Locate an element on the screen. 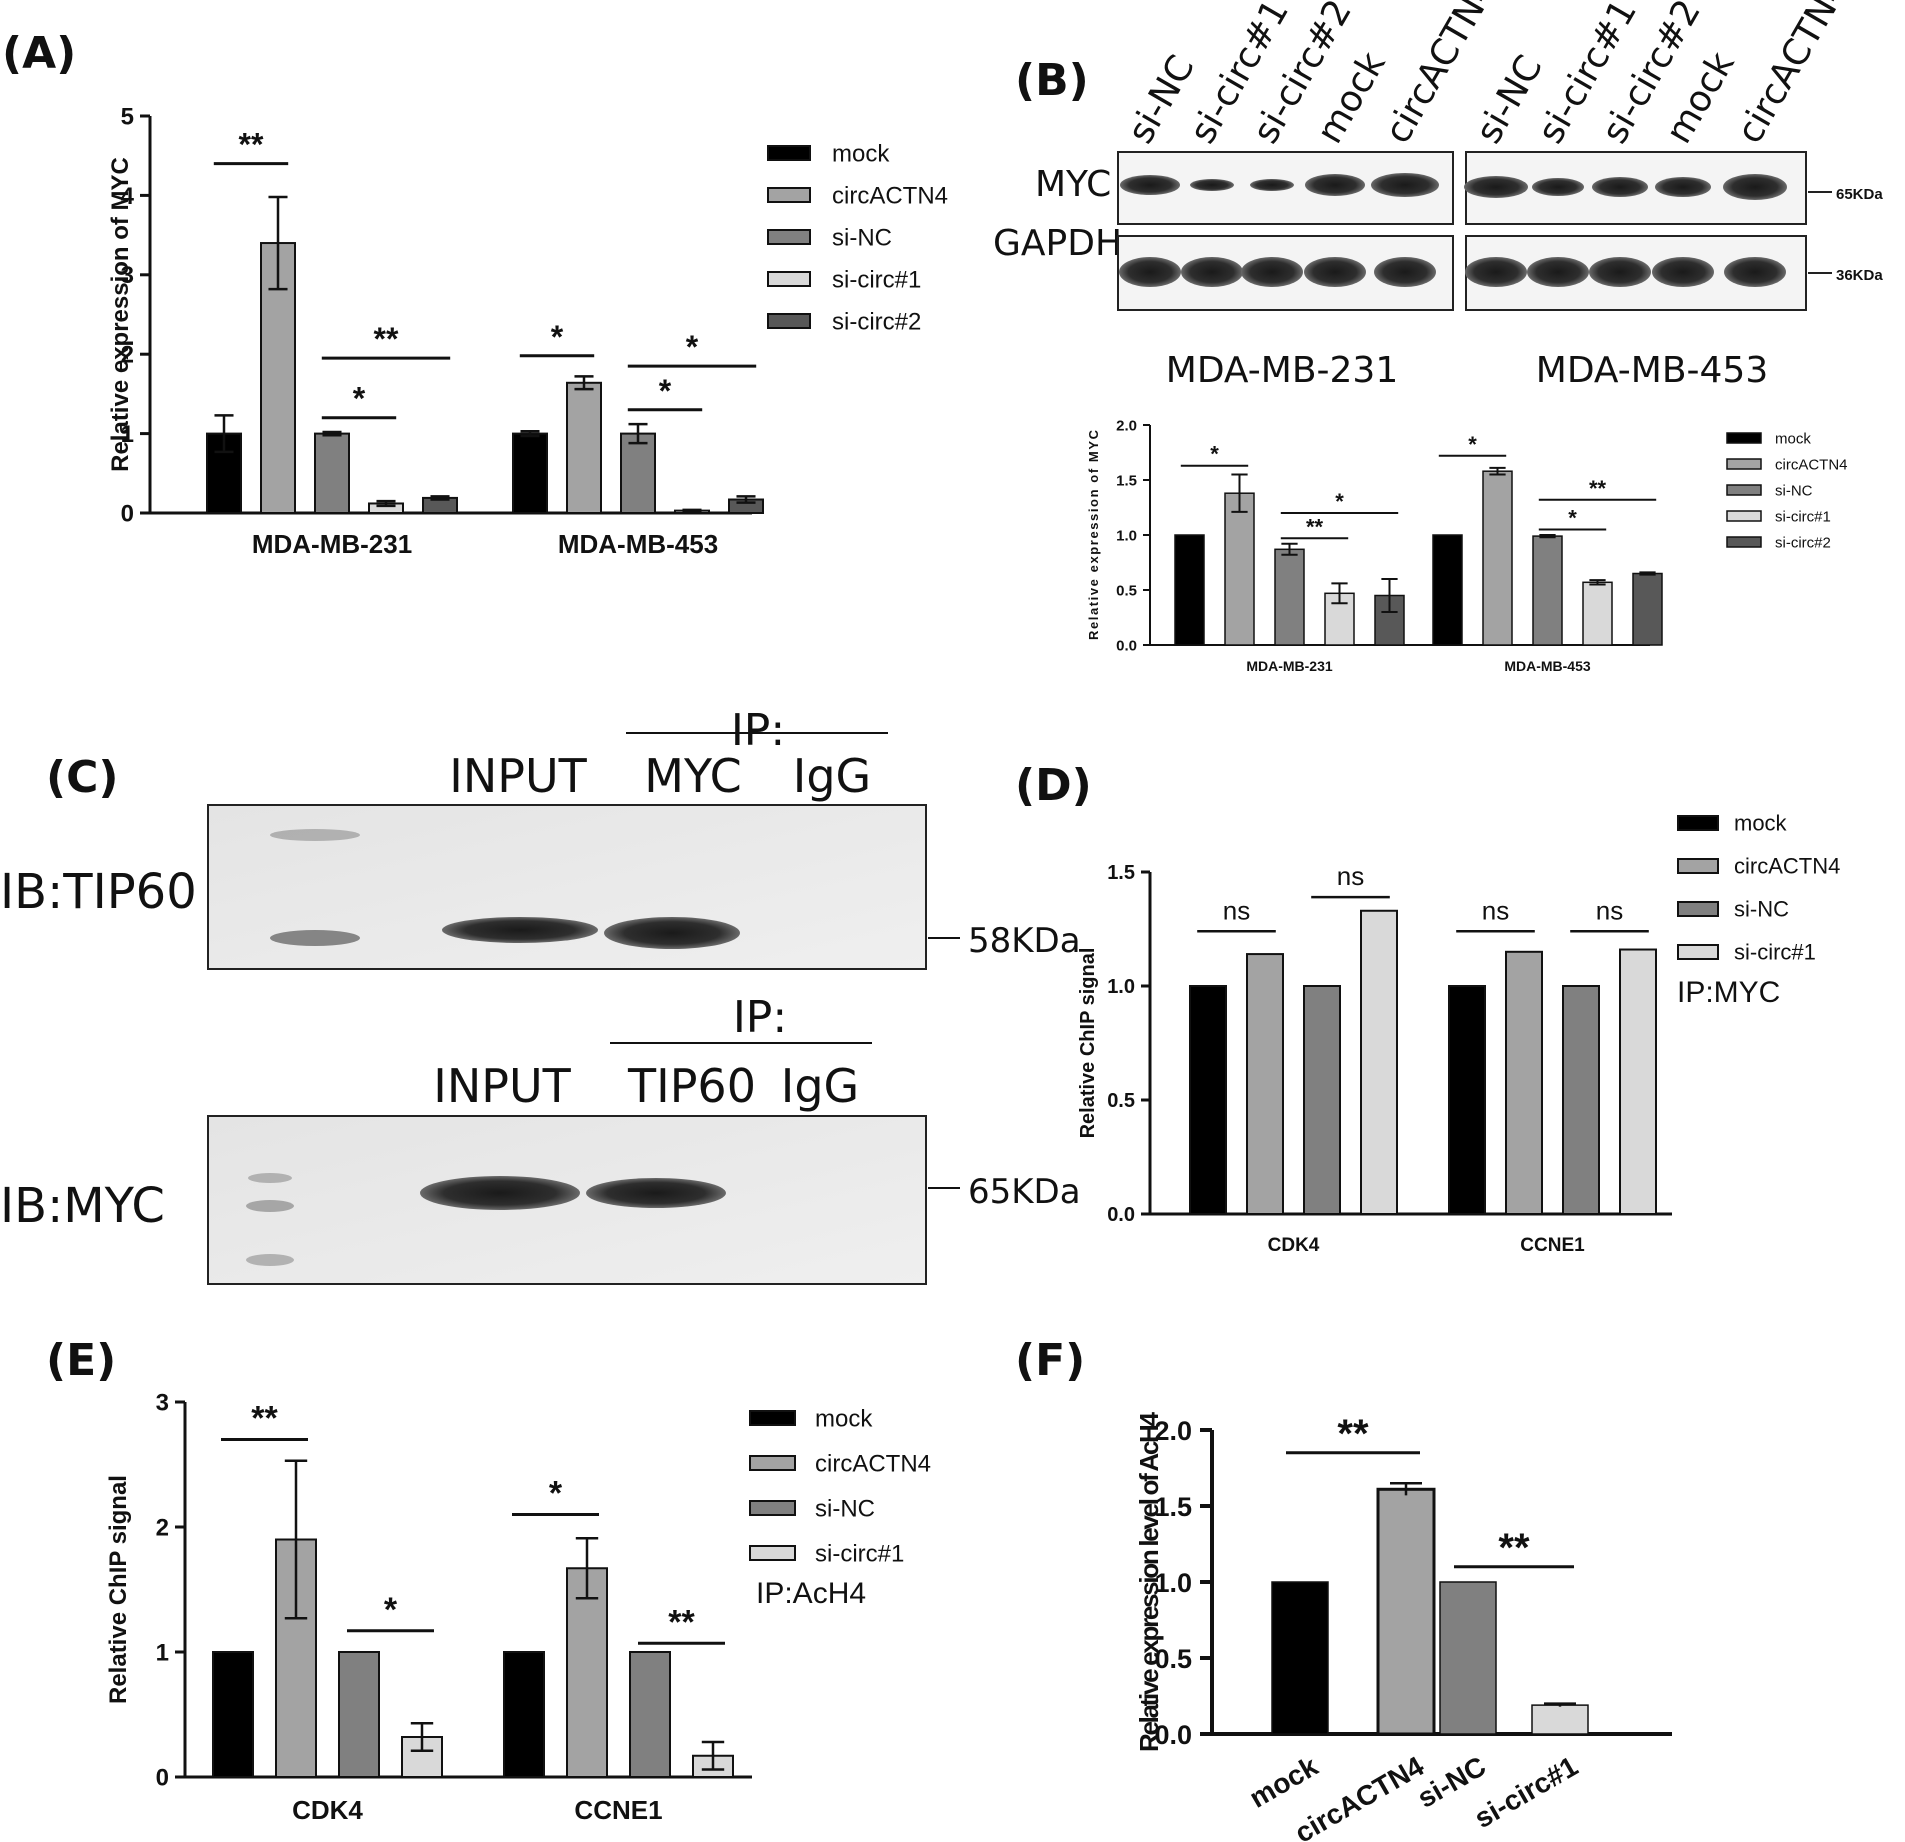 Image resolution: width=1905 pixels, height=1842 pixels. blot-b-cell-line-453: MDA-MB-453 is located at coordinates (1652, 370).